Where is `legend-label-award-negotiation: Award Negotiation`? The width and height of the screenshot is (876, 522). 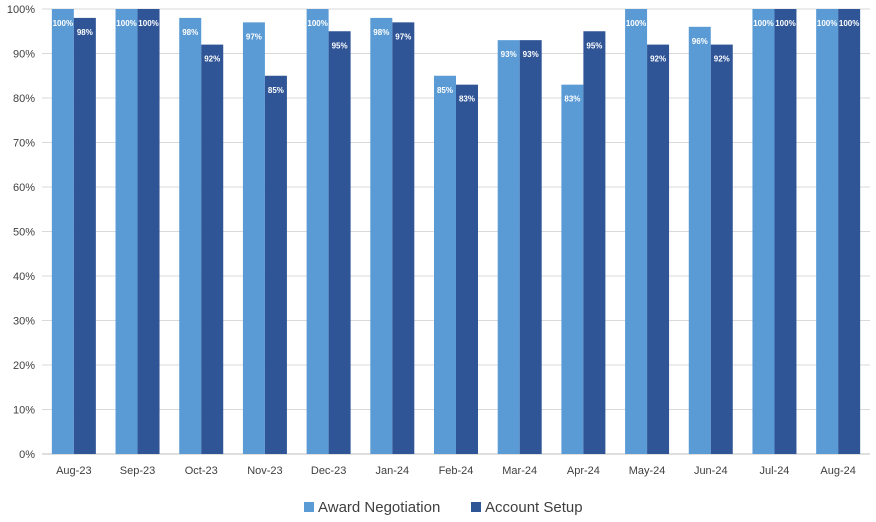 legend-label-award-negotiation: Award Negotiation is located at coordinates (379, 507).